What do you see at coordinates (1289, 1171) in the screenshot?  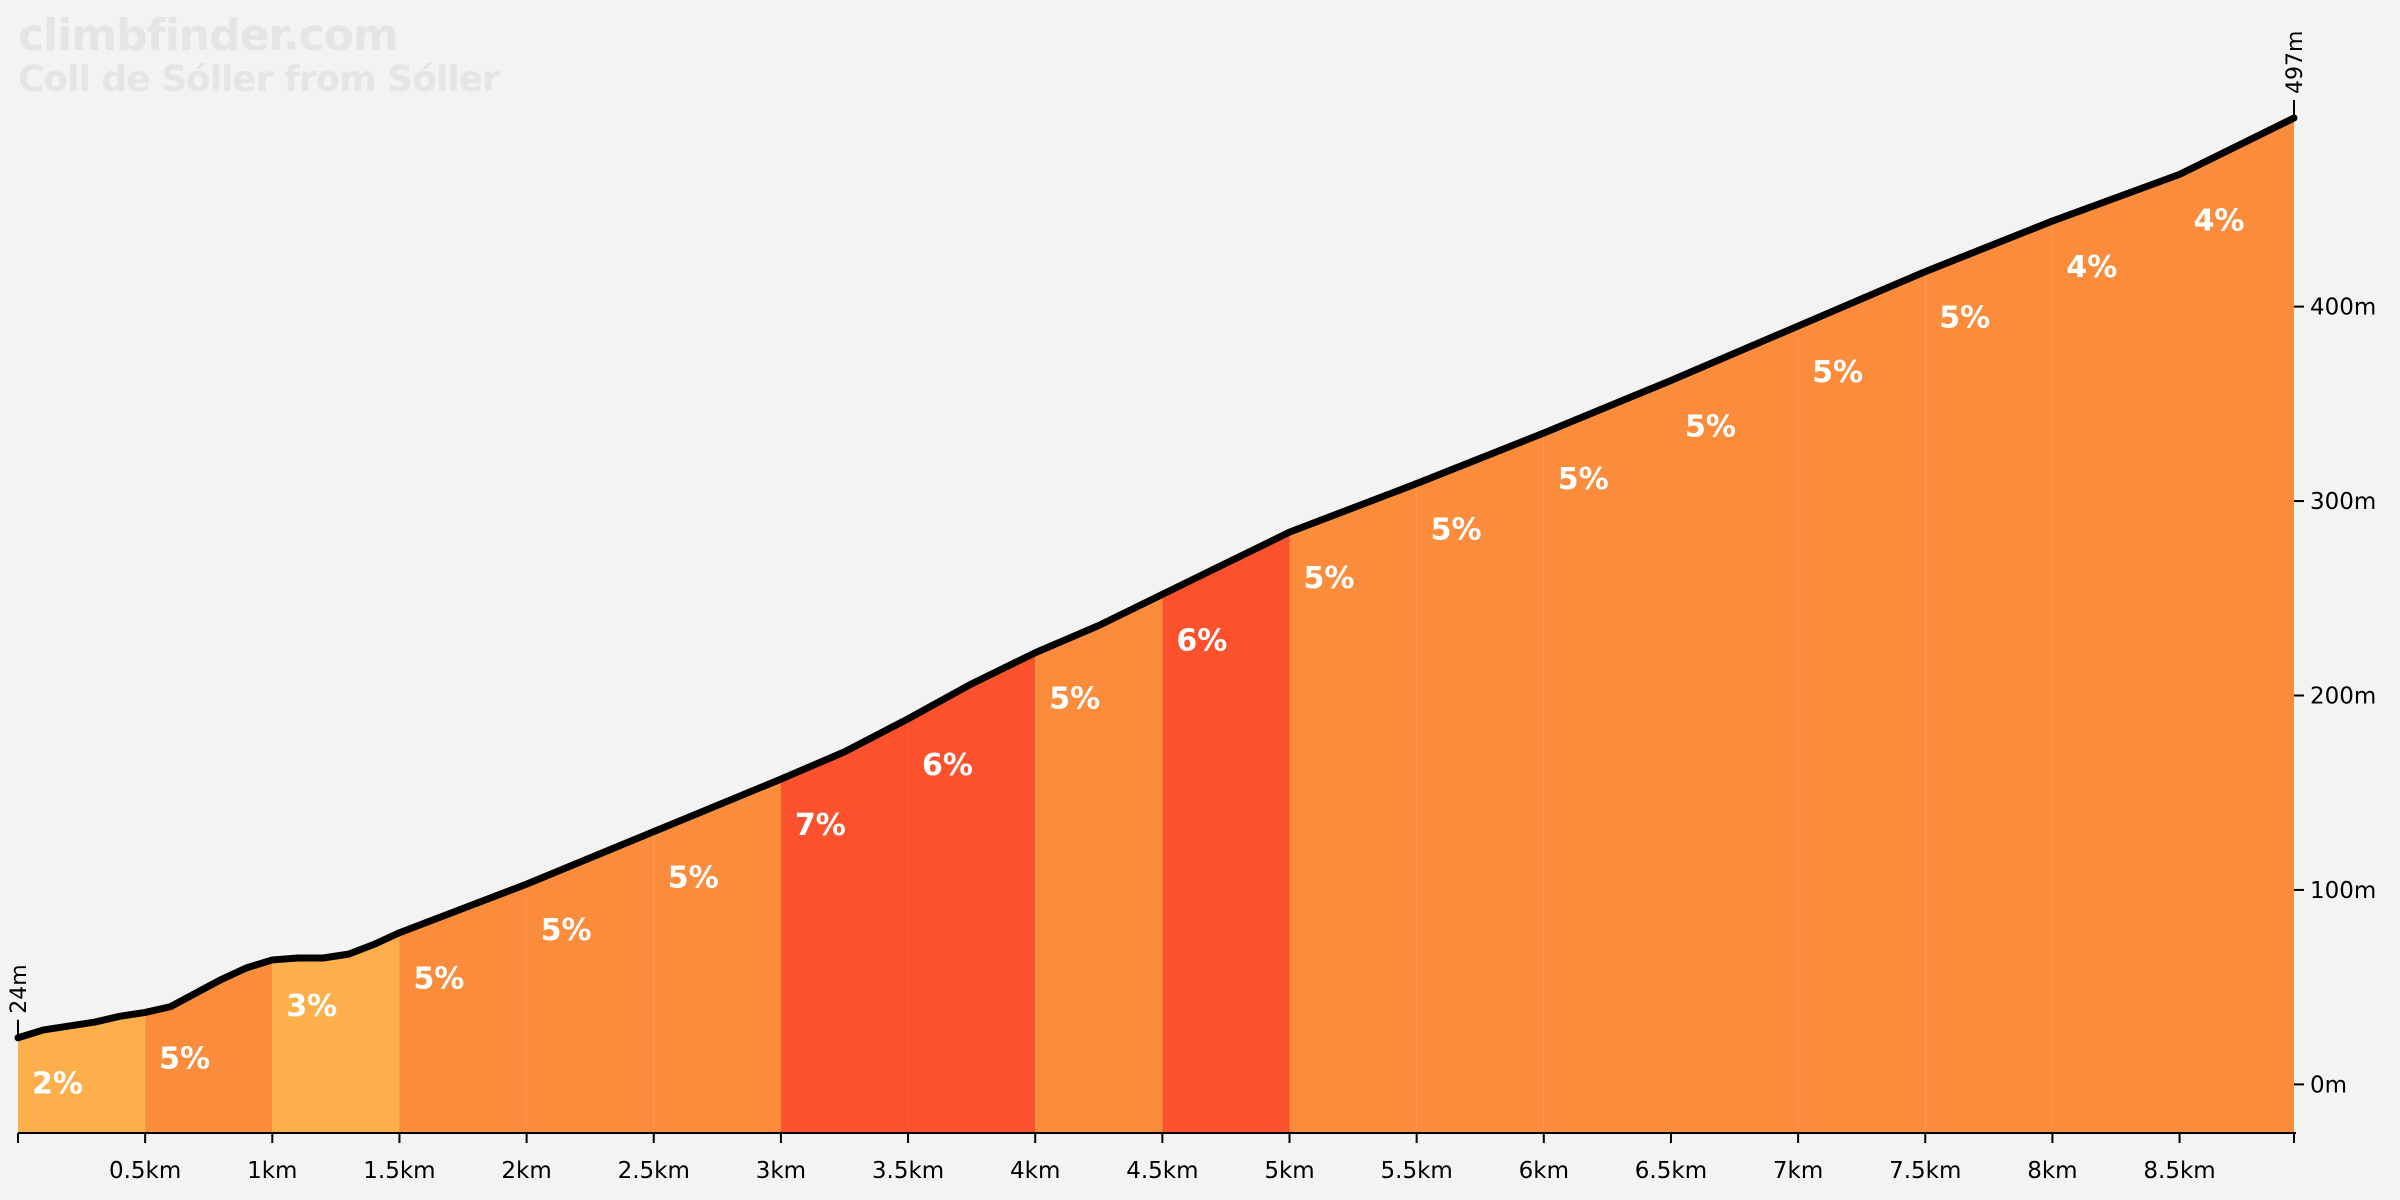 I see `x-tick-label: 5km` at bounding box center [1289, 1171].